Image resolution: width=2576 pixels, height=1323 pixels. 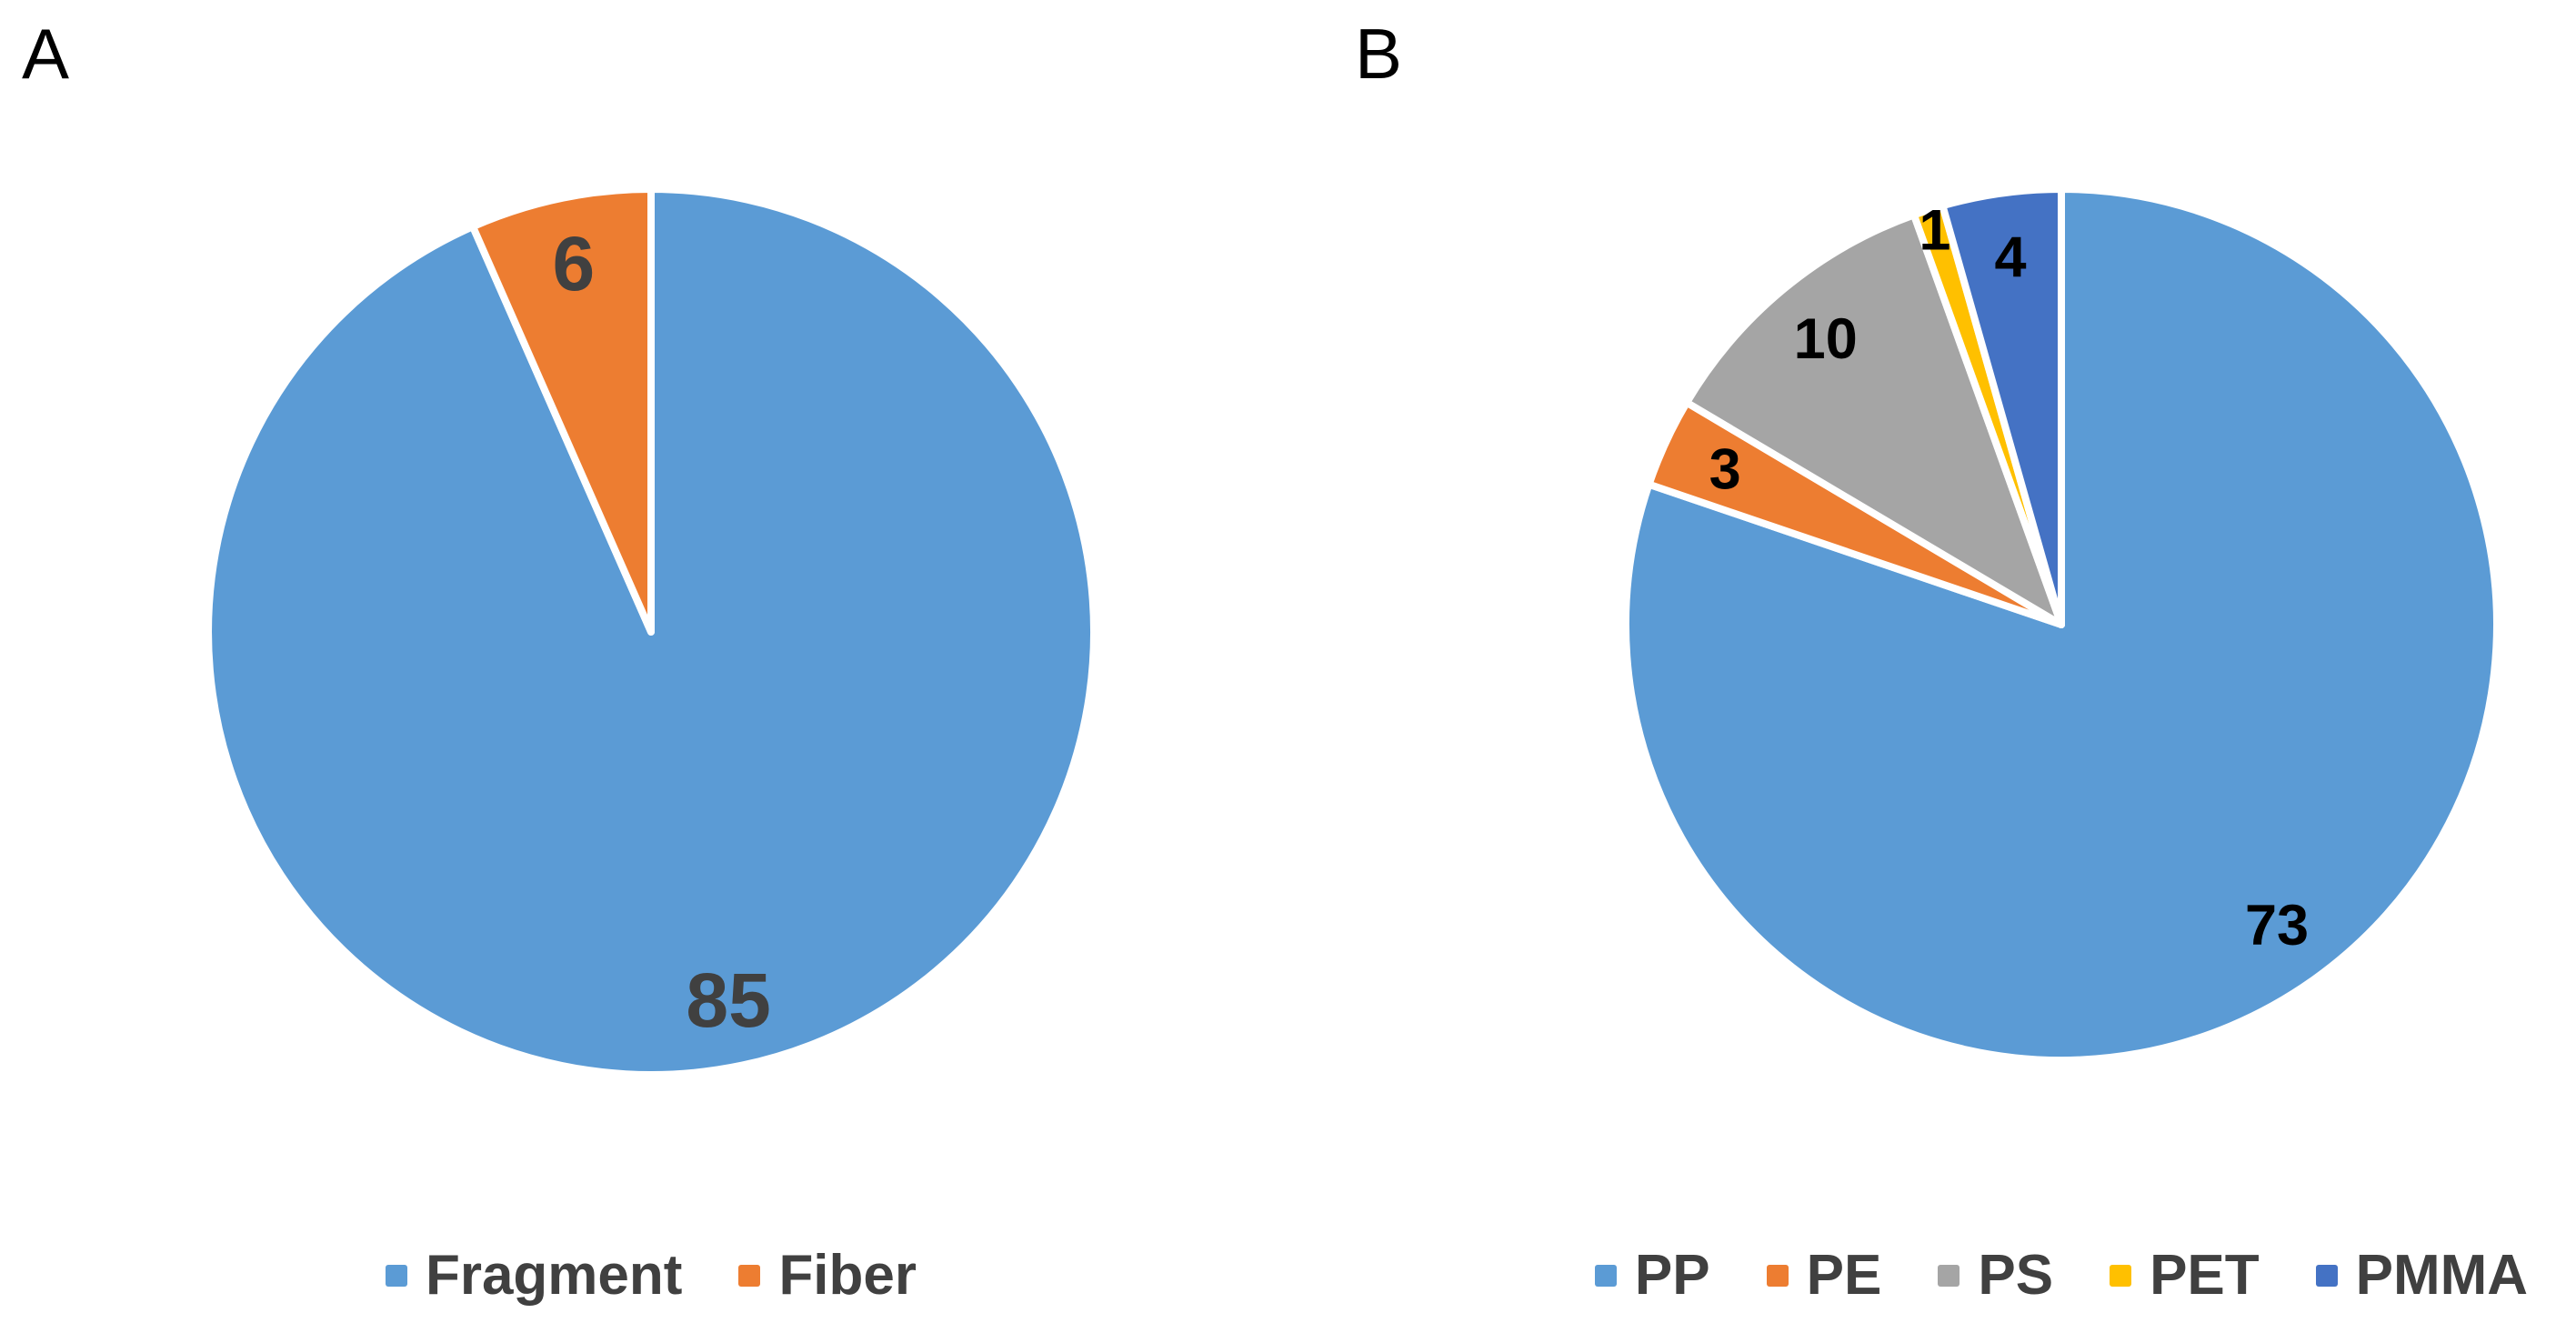 I want to click on legend-swatch-pe, so click(x=1778, y=1275).